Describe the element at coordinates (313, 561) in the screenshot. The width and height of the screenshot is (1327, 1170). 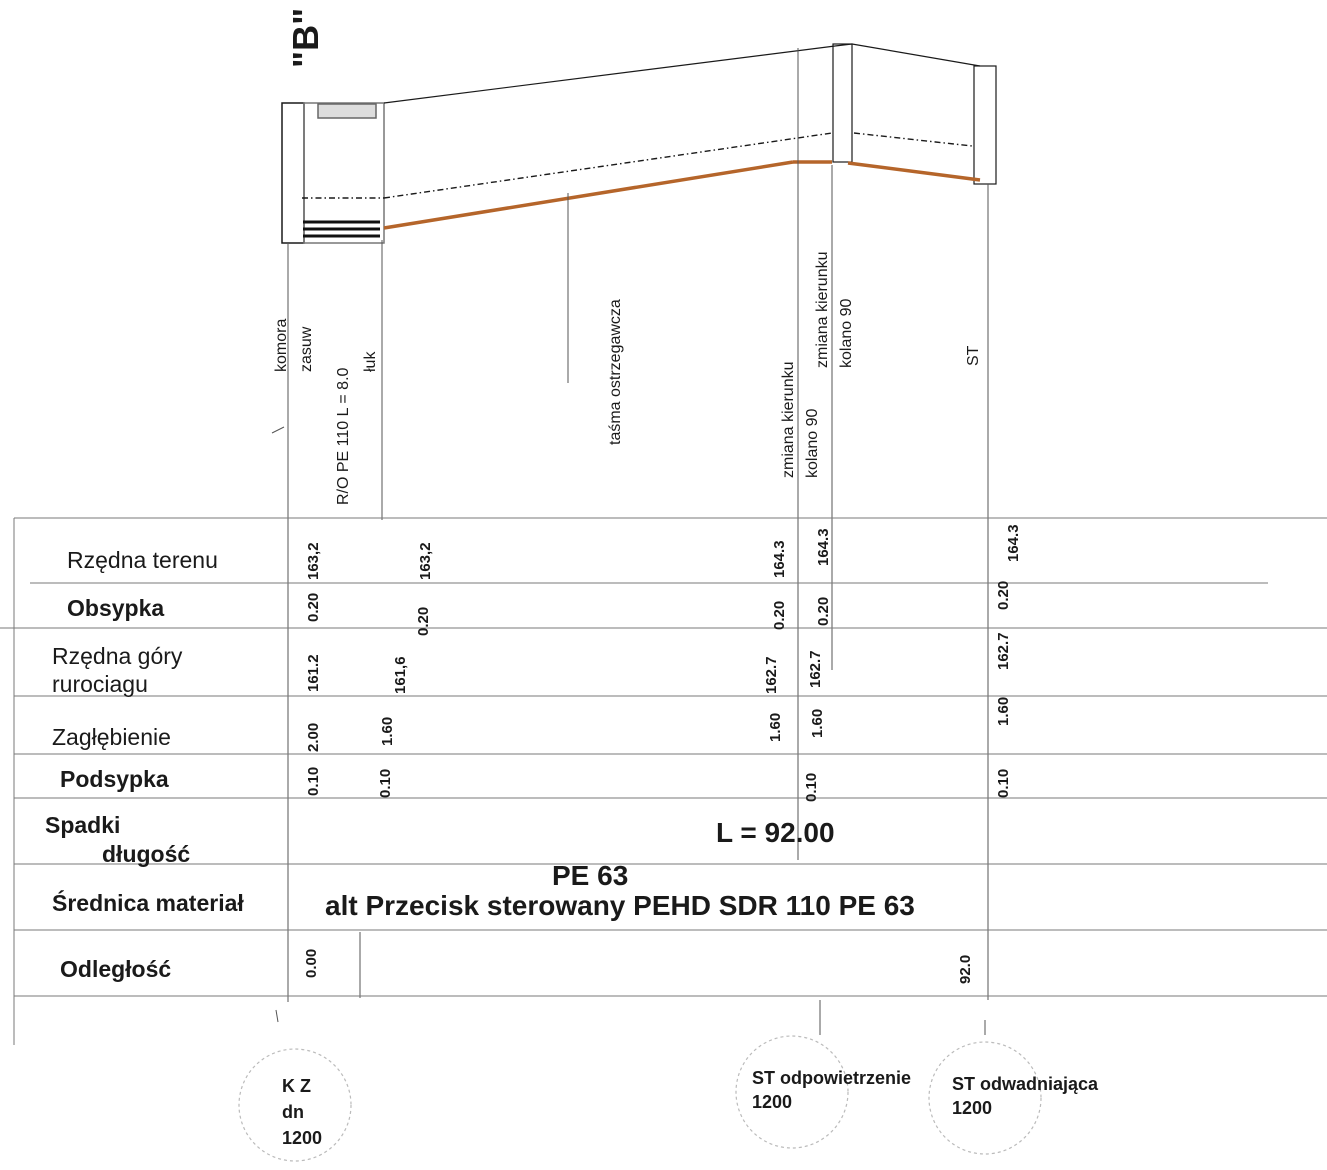
I see `value-teren-1: 163,2` at that location.